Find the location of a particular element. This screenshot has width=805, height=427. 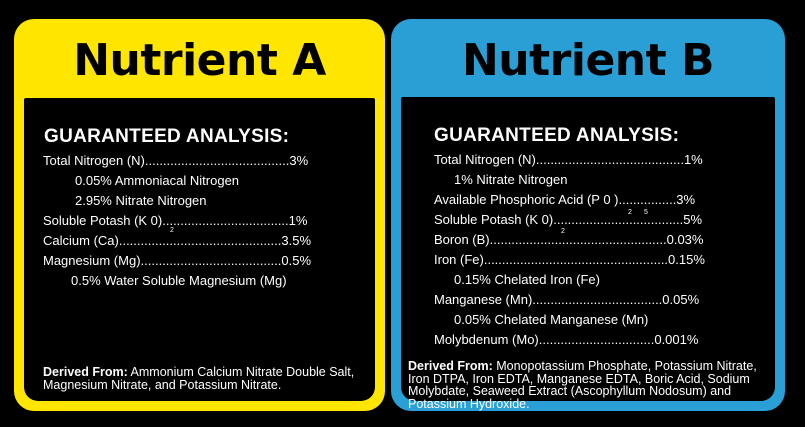

nutrient-b-row-chelated-iron: 0.15% Chelated Iron (Fe) is located at coordinates (527, 279).